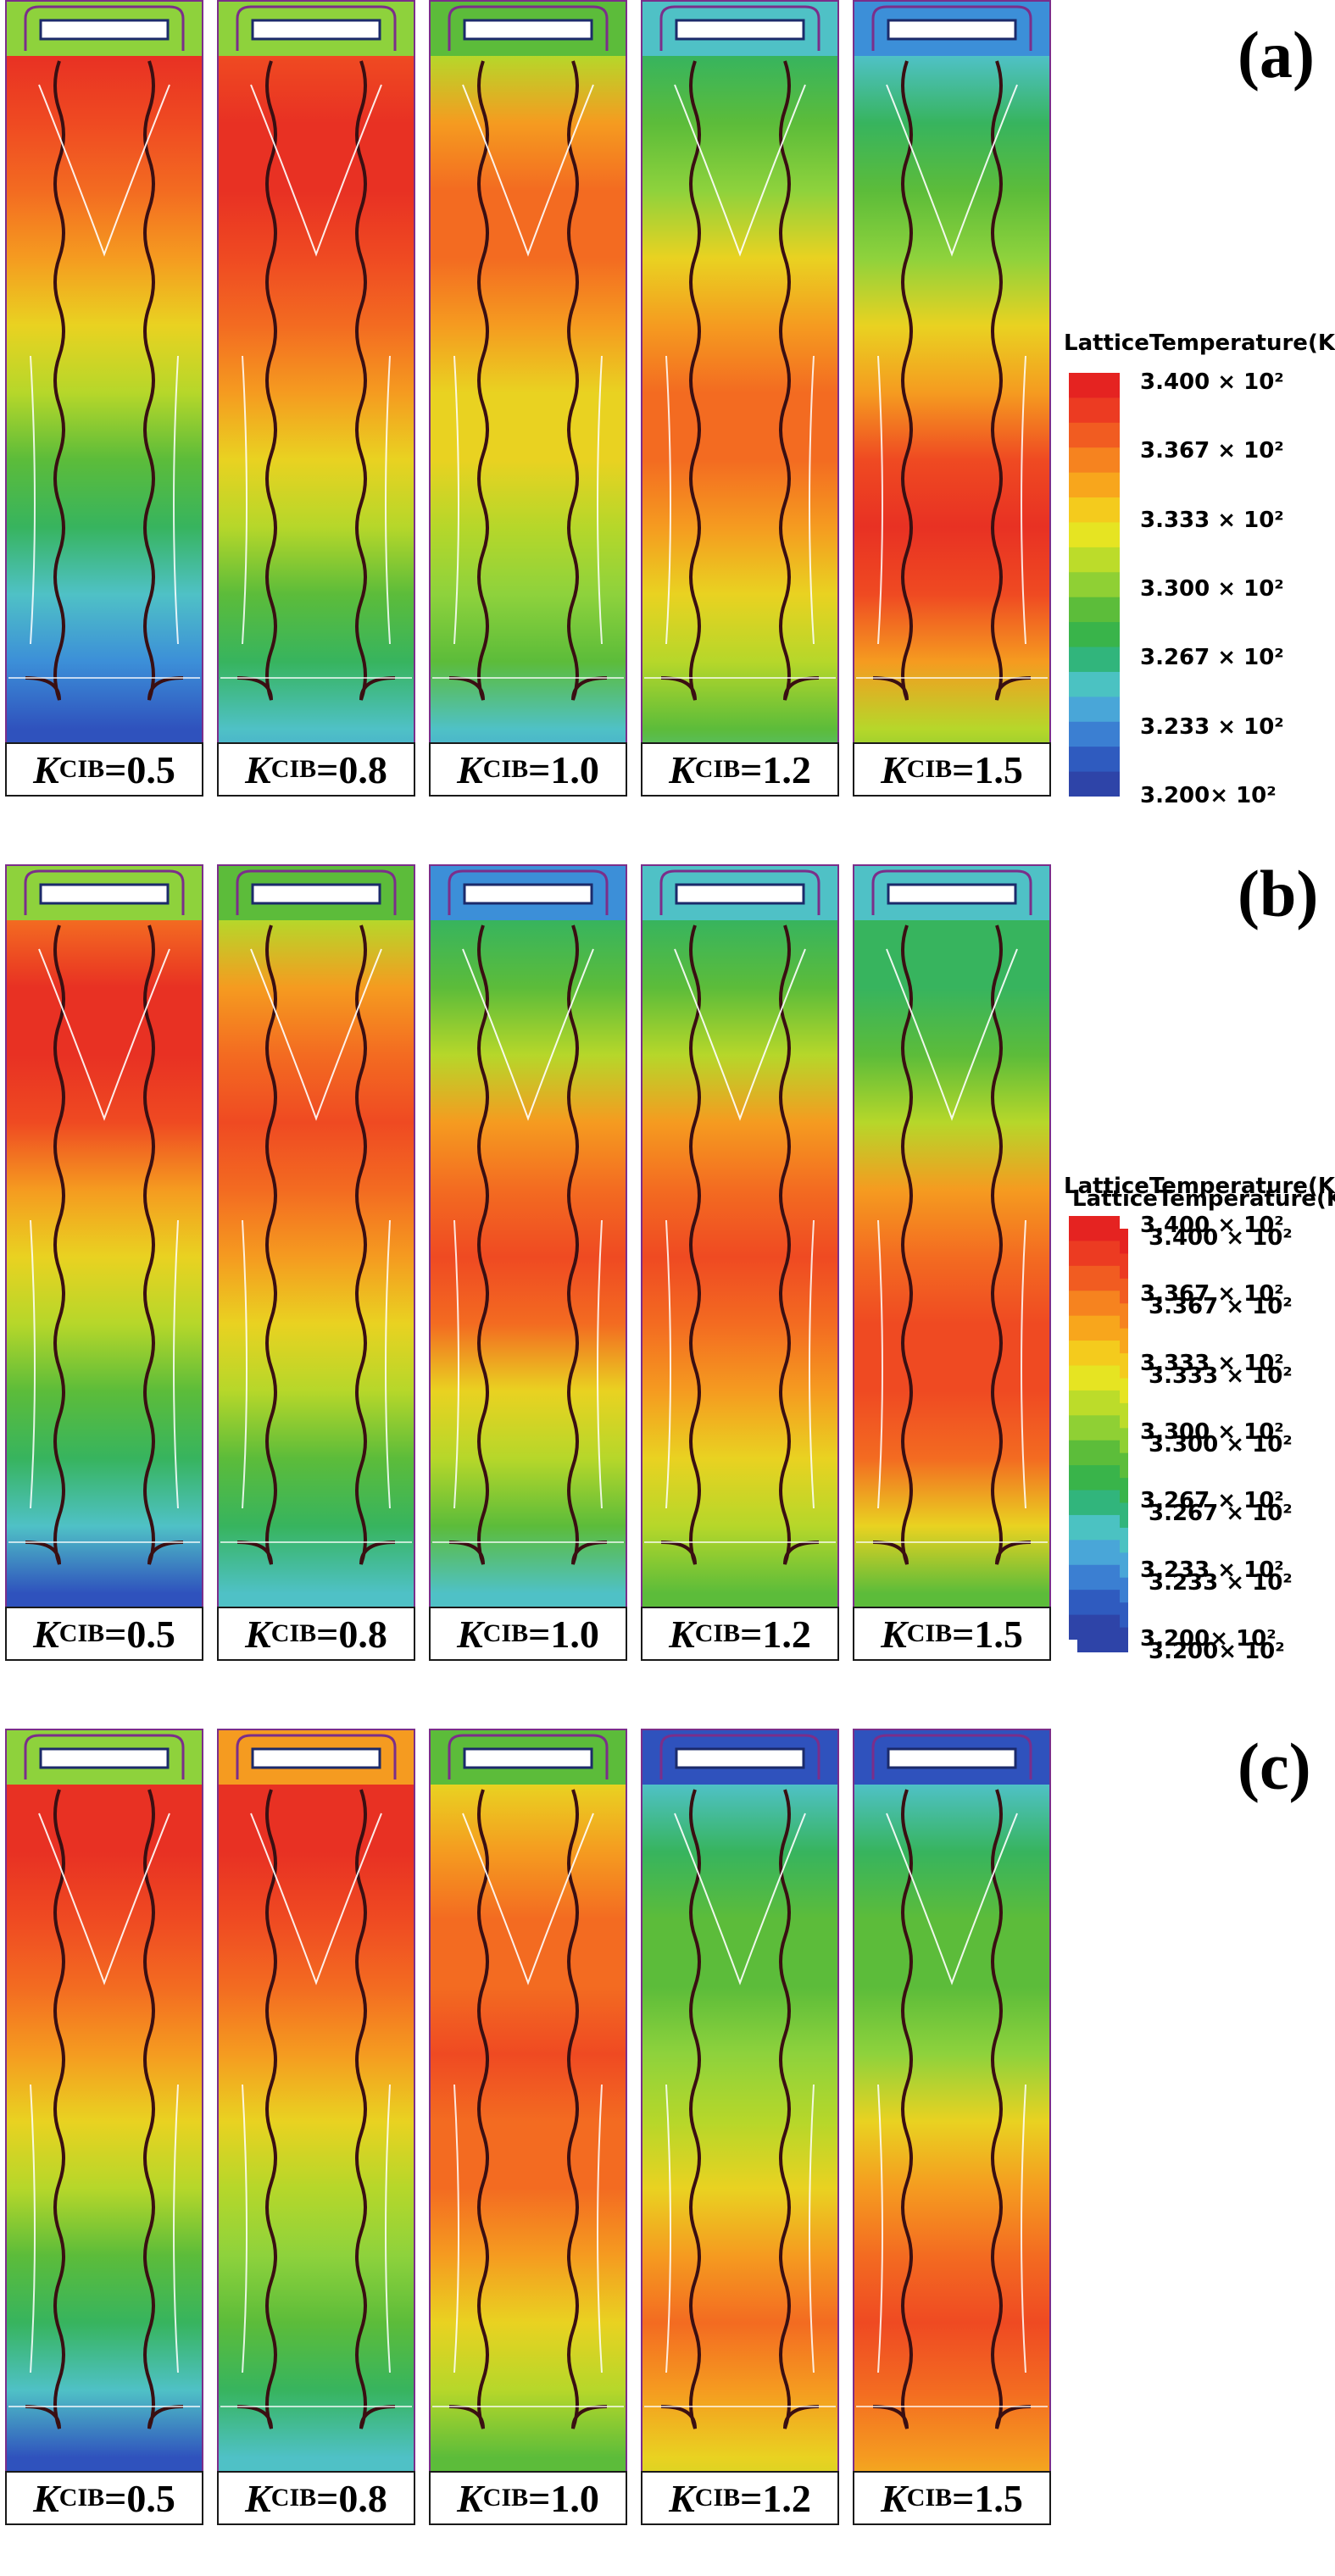  Describe the element at coordinates (1276, 55) in the screenshot. I see `panel-letter: (a)` at that location.